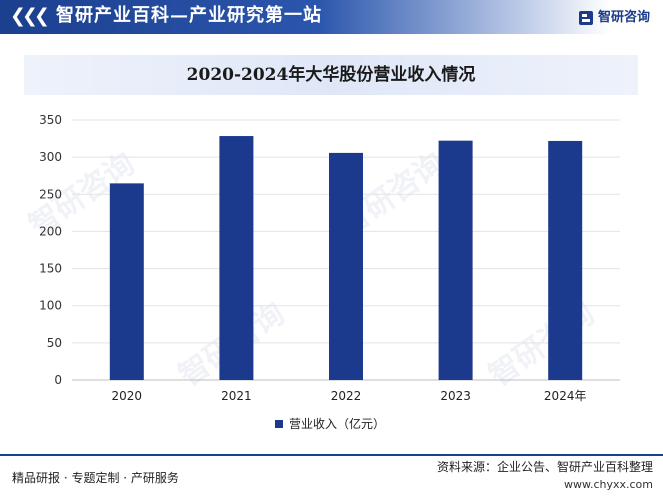 Image resolution: width=663 pixels, height=500 pixels. What do you see at coordinates (50, 269) in the screenshot?
I see `y-tick-label: 150` at bounding box center [50, 269].